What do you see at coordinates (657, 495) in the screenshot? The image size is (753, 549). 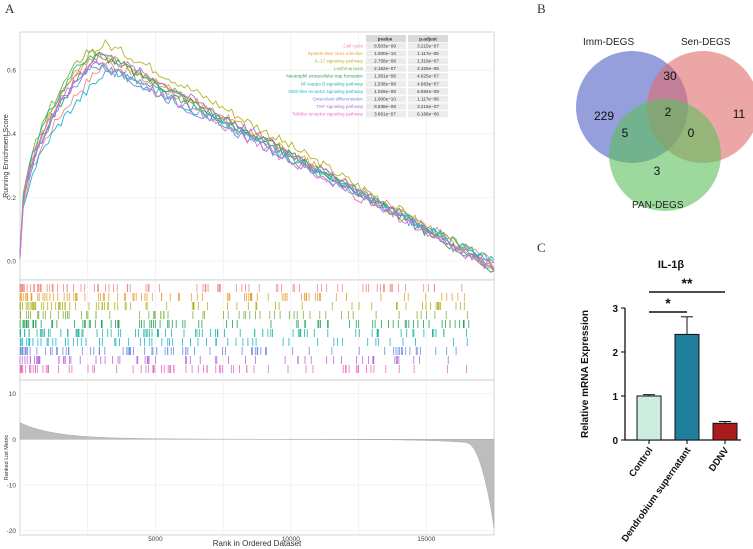 I see `bar-category-label: Dendrobium supernatant` at bounding box center [657, 495].